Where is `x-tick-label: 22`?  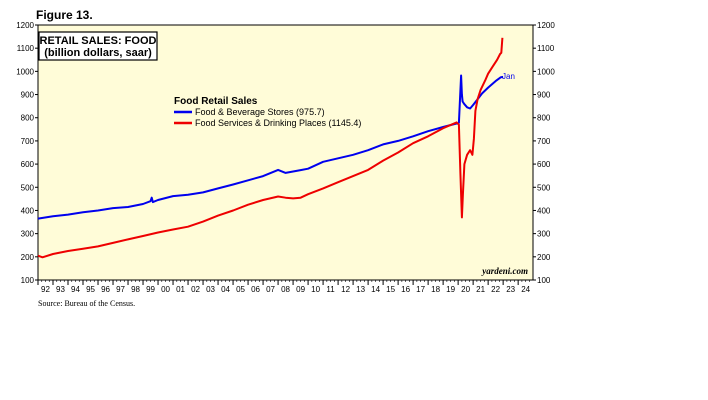
x-tick-label: 22 is located at coordinates (495, 289).